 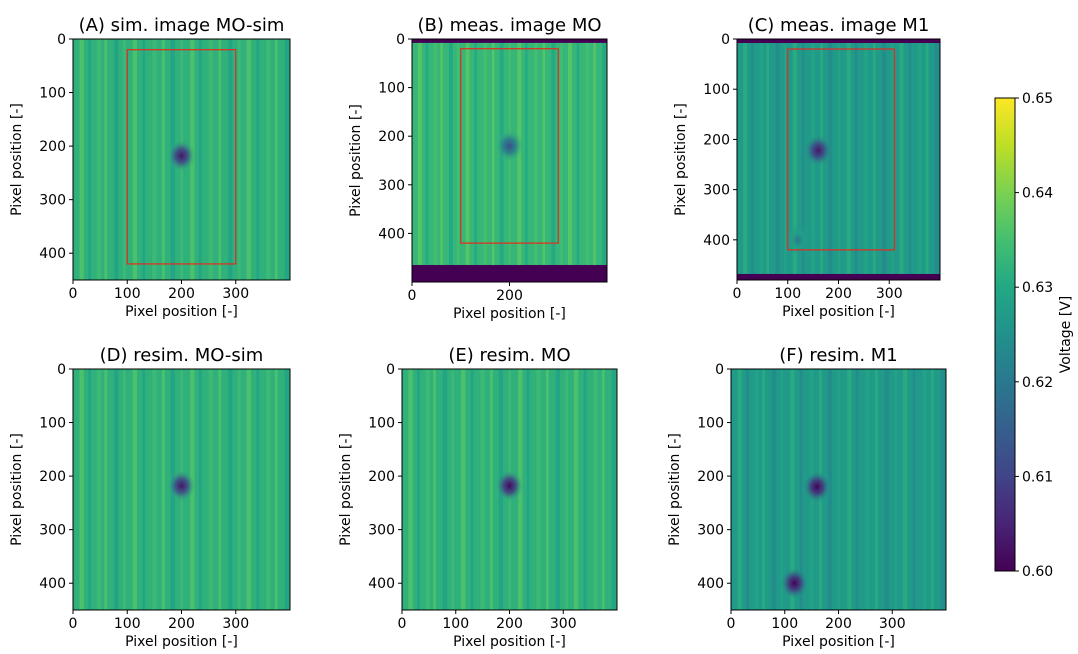 What do you see at coordinates (1066, 334) in the screenshot?
I see `colorbar-label: Voltage [V]` at bounding box center [1066, 334].